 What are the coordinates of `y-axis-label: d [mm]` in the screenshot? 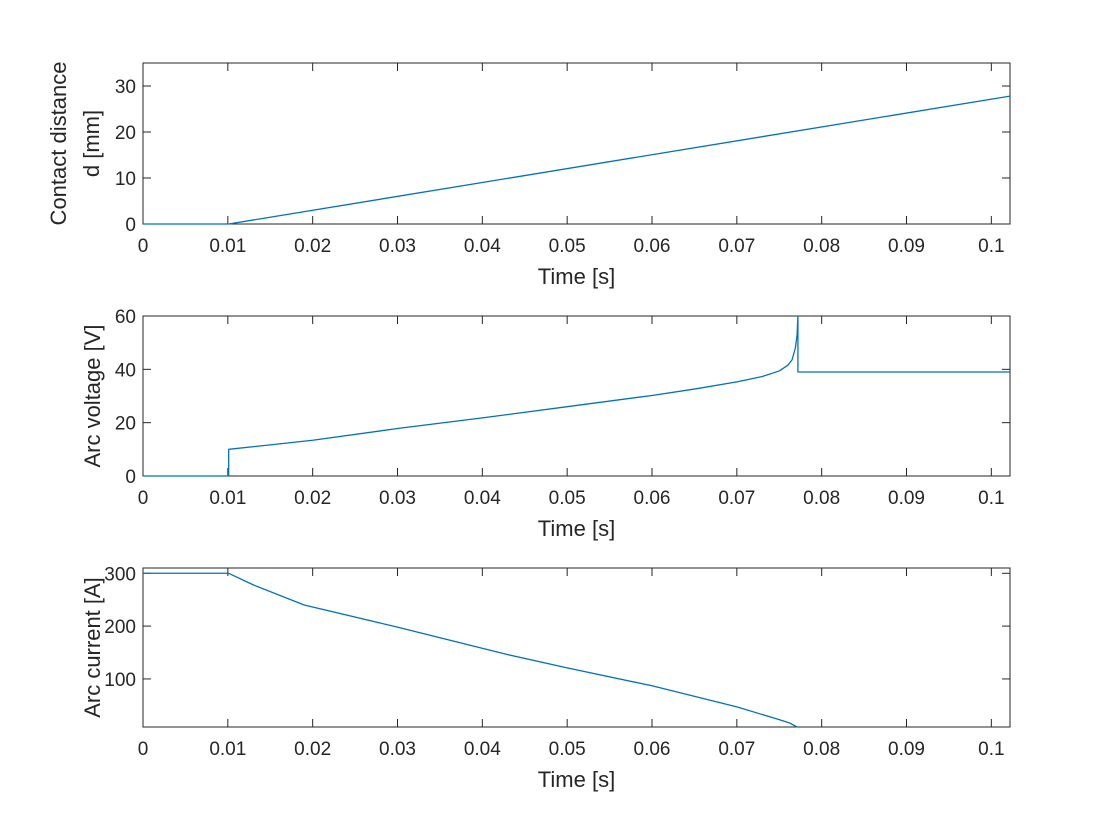 It's located at (91, 143).